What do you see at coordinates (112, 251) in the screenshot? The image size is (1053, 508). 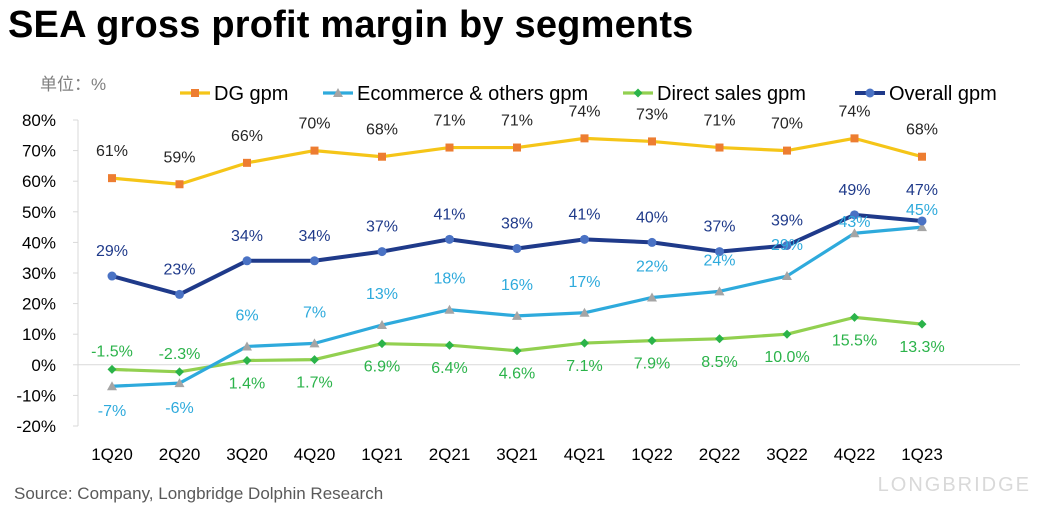 I see `data-label: 29%` at bounding box center [112, 251].